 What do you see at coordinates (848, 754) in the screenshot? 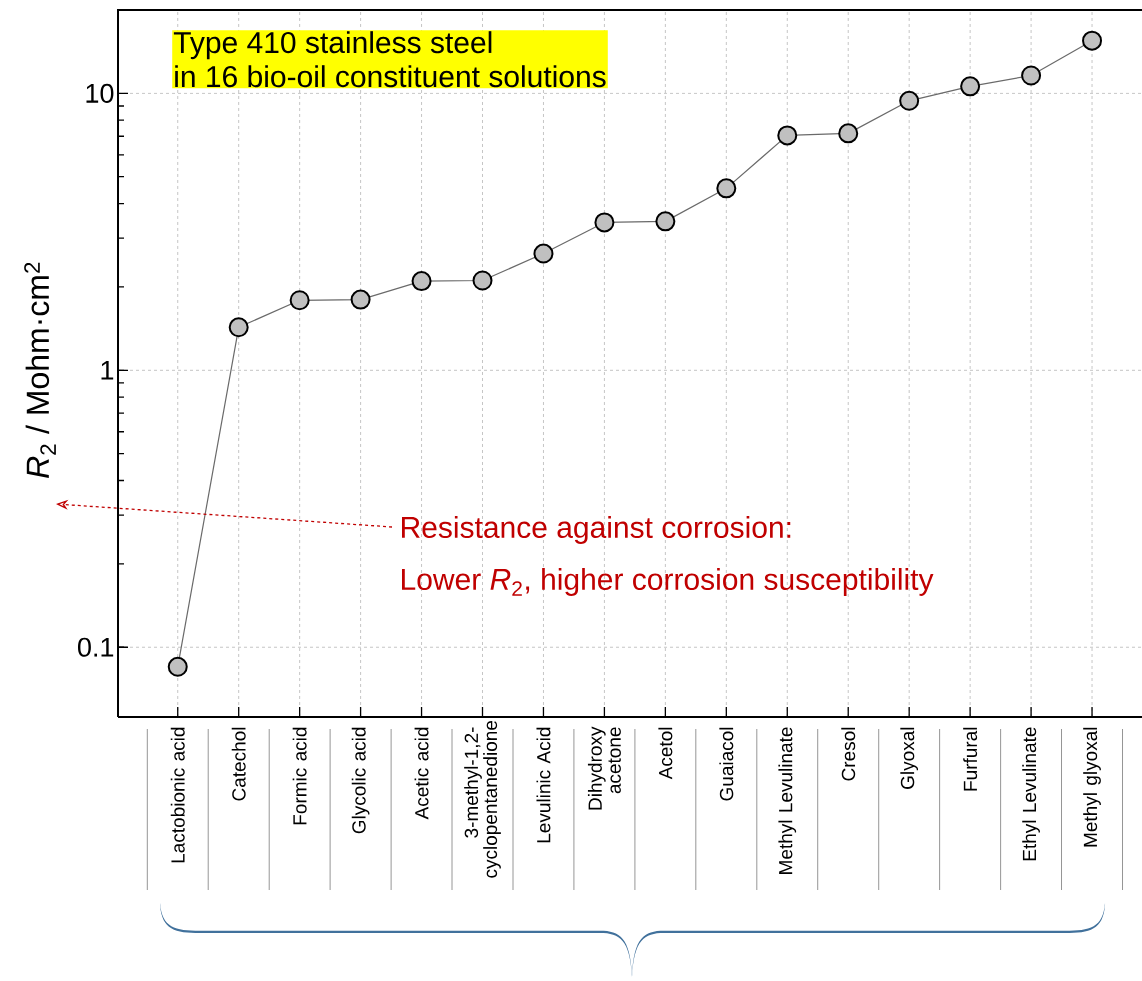
I see `x-tick-label: Cresol` at bounding box center [848, 754].